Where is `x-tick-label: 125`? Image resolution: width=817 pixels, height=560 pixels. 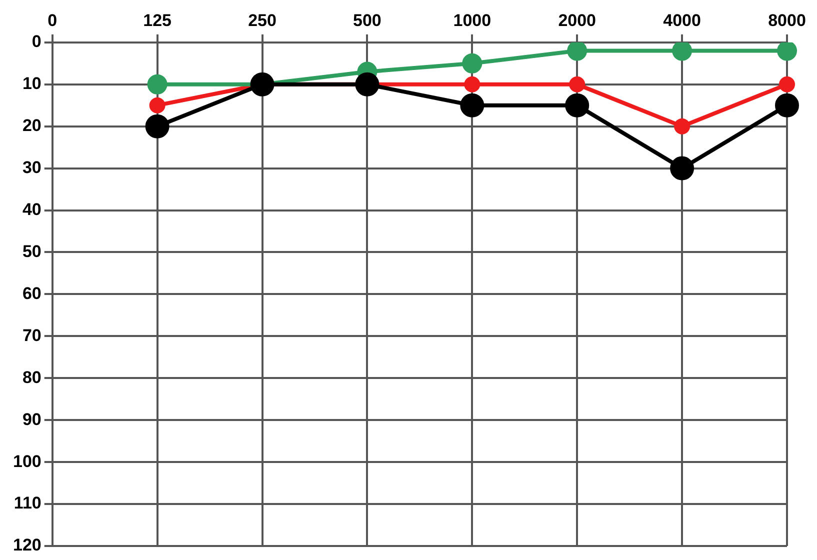
x-tick-label: 125 is located at coordinates (157, 20).